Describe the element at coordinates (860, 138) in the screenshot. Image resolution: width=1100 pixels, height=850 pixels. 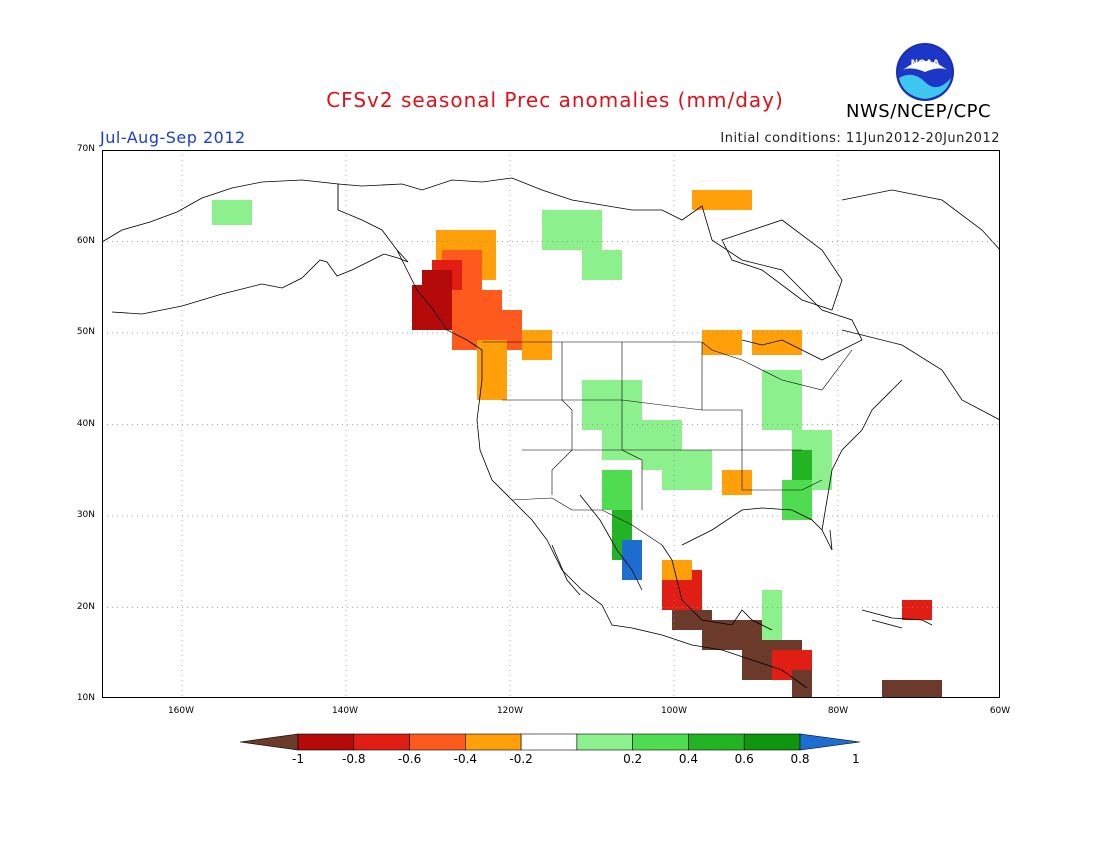
I see `initial-conditions-label: Initial conditions: 11Jun2012-20Jun2012` at that location.